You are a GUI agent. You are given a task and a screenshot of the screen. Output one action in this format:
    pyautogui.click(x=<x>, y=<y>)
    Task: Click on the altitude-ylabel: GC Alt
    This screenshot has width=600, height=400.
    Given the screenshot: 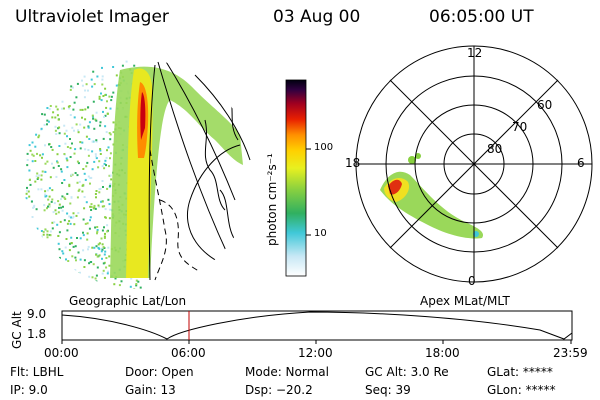 What is the action you would take?
    pyautogui.click(x=17, y=330)
    